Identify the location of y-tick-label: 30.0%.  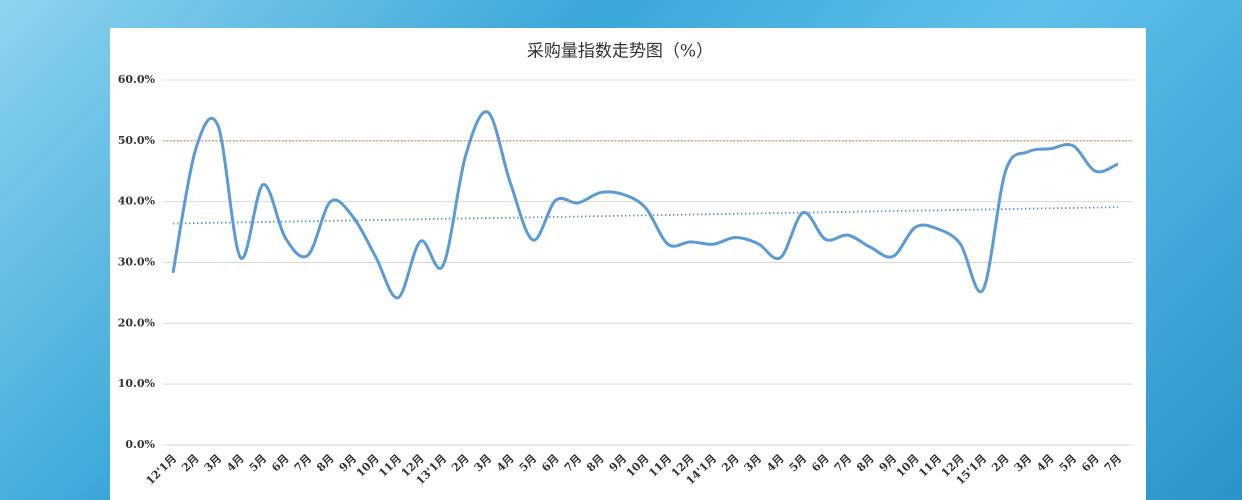
(137, 262).